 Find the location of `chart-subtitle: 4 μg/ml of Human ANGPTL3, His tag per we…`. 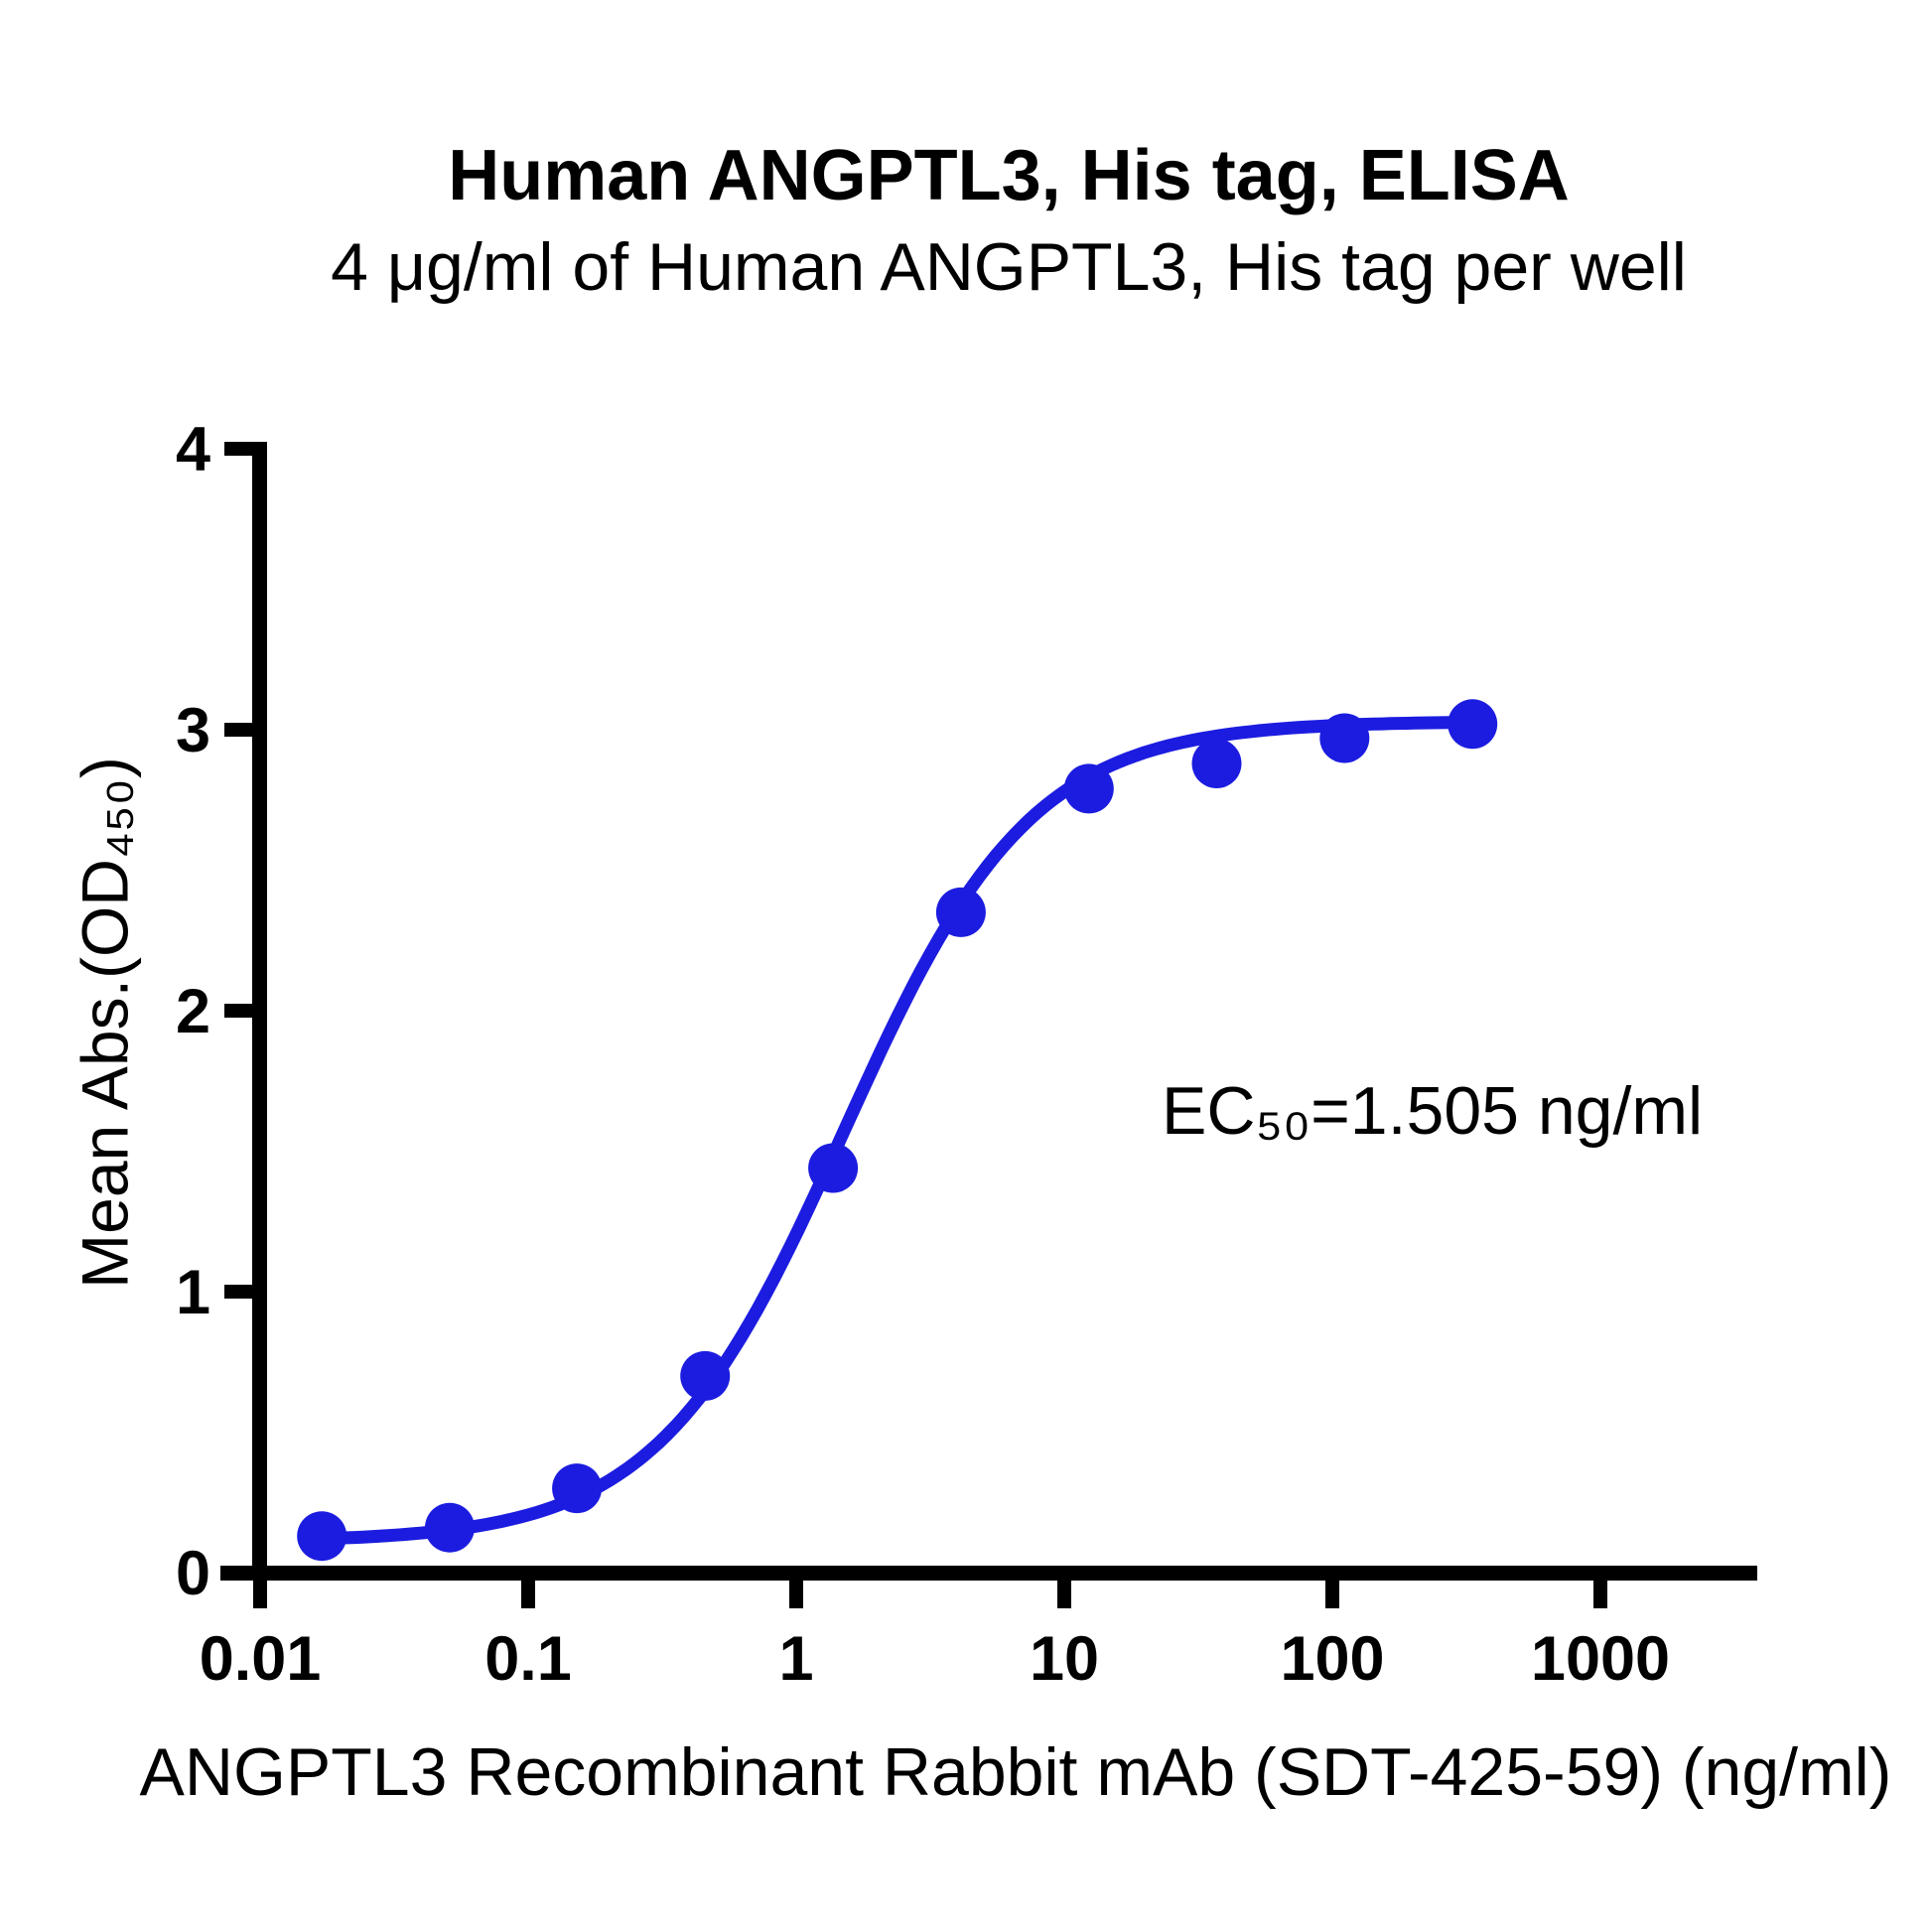

chart-subtitle: 4 μg/ml of Human ANGPTL3, His tag per we… is located at coordinates (1009, 267).